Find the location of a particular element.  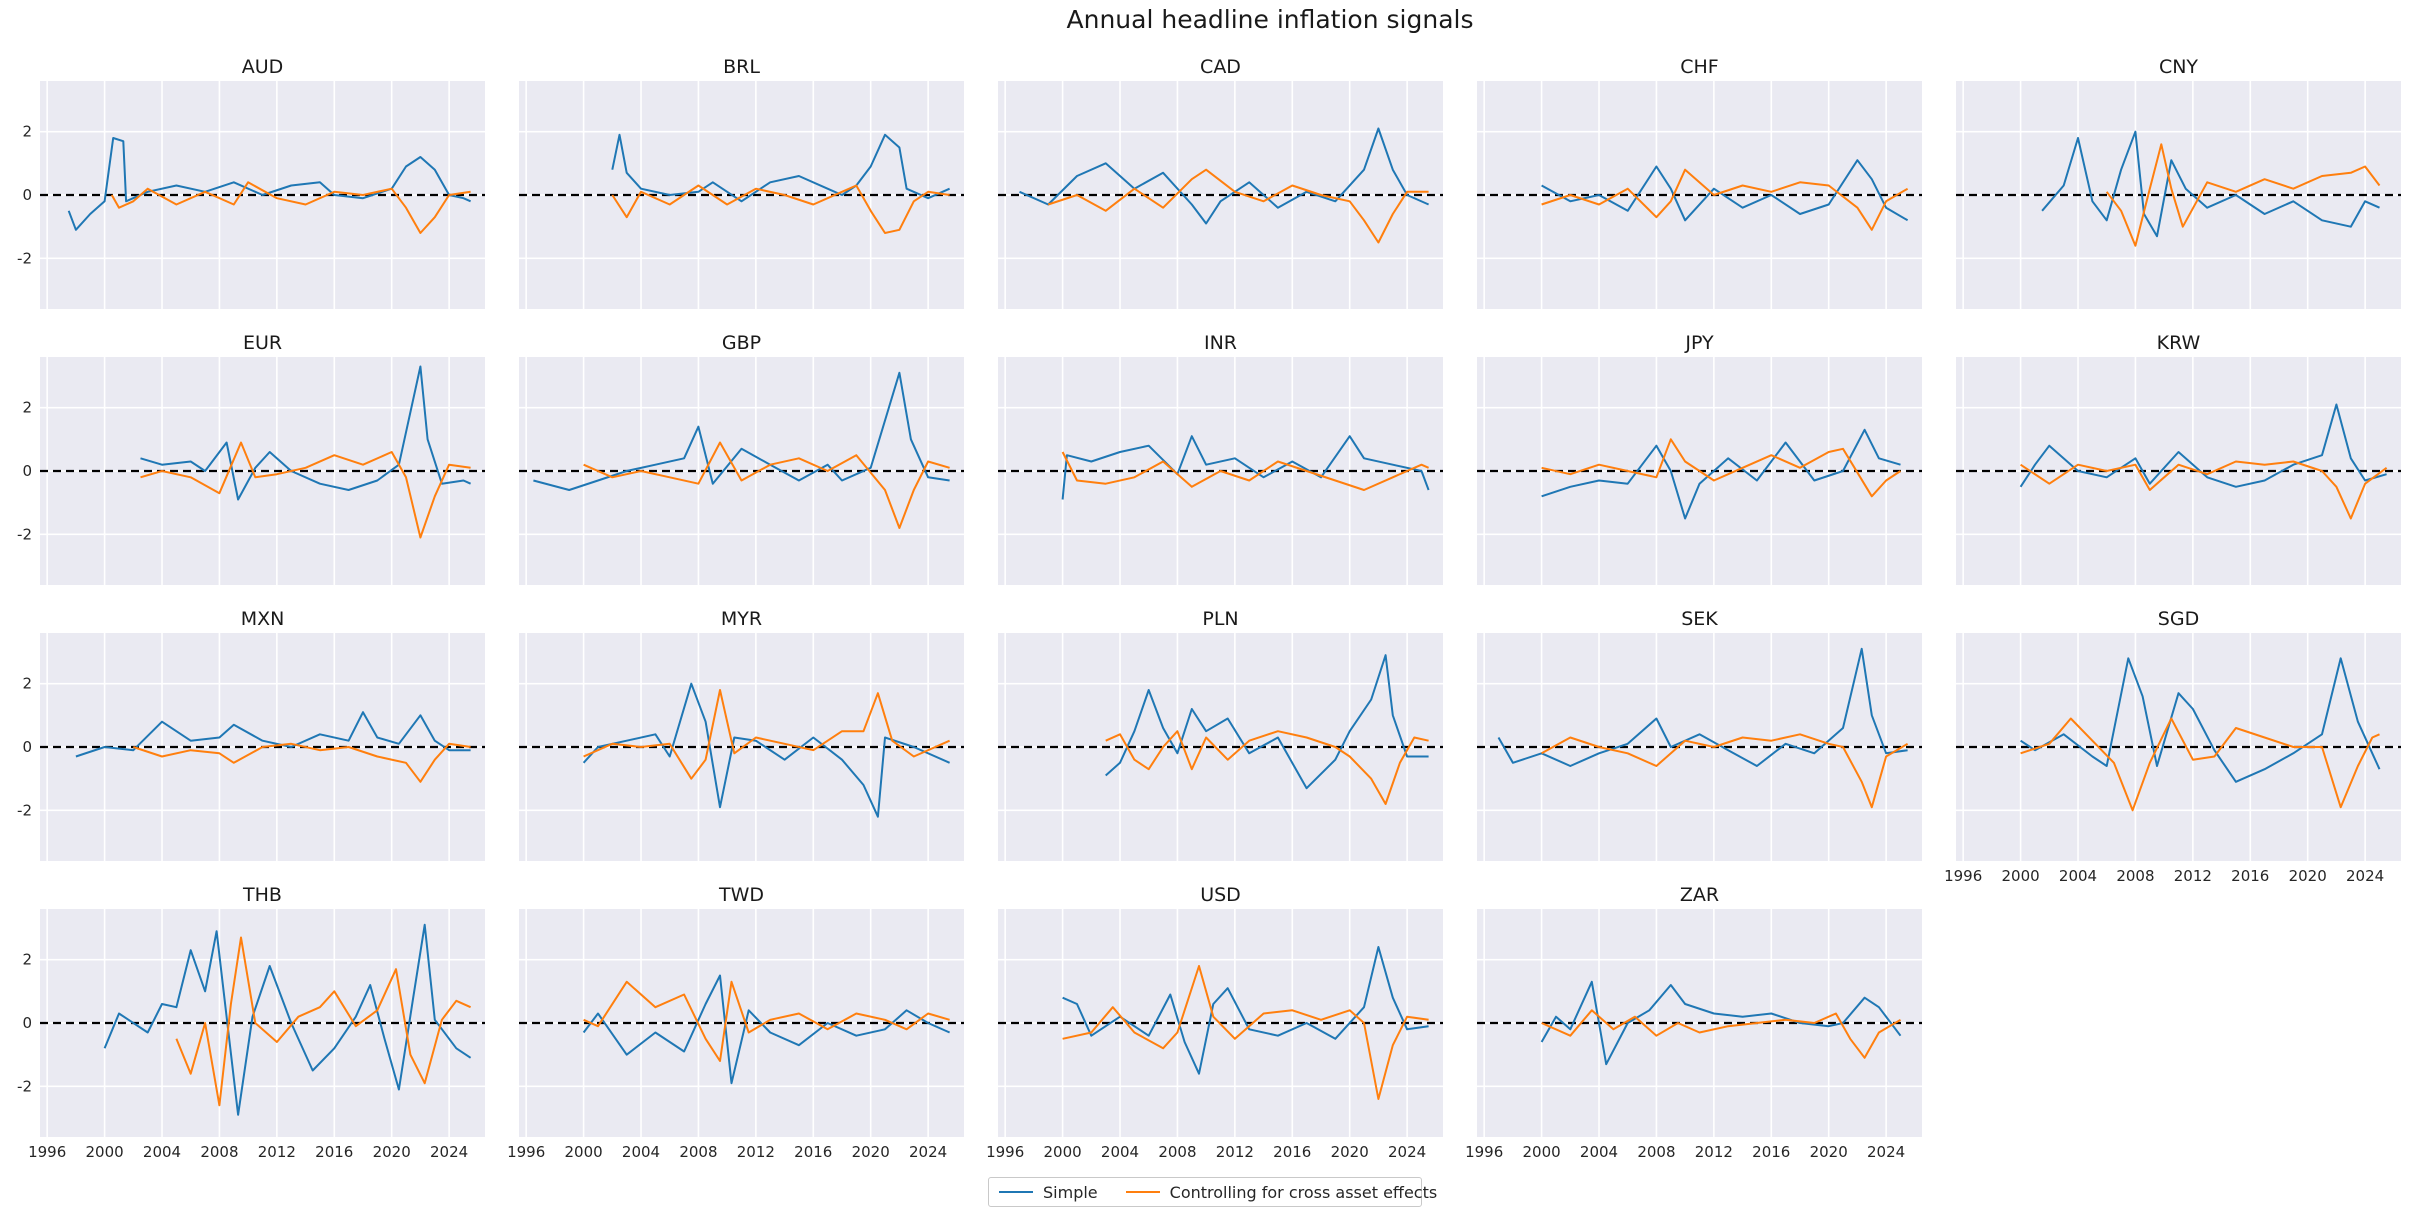

series-line-controlled-myr is located at coordinates (767, 734).